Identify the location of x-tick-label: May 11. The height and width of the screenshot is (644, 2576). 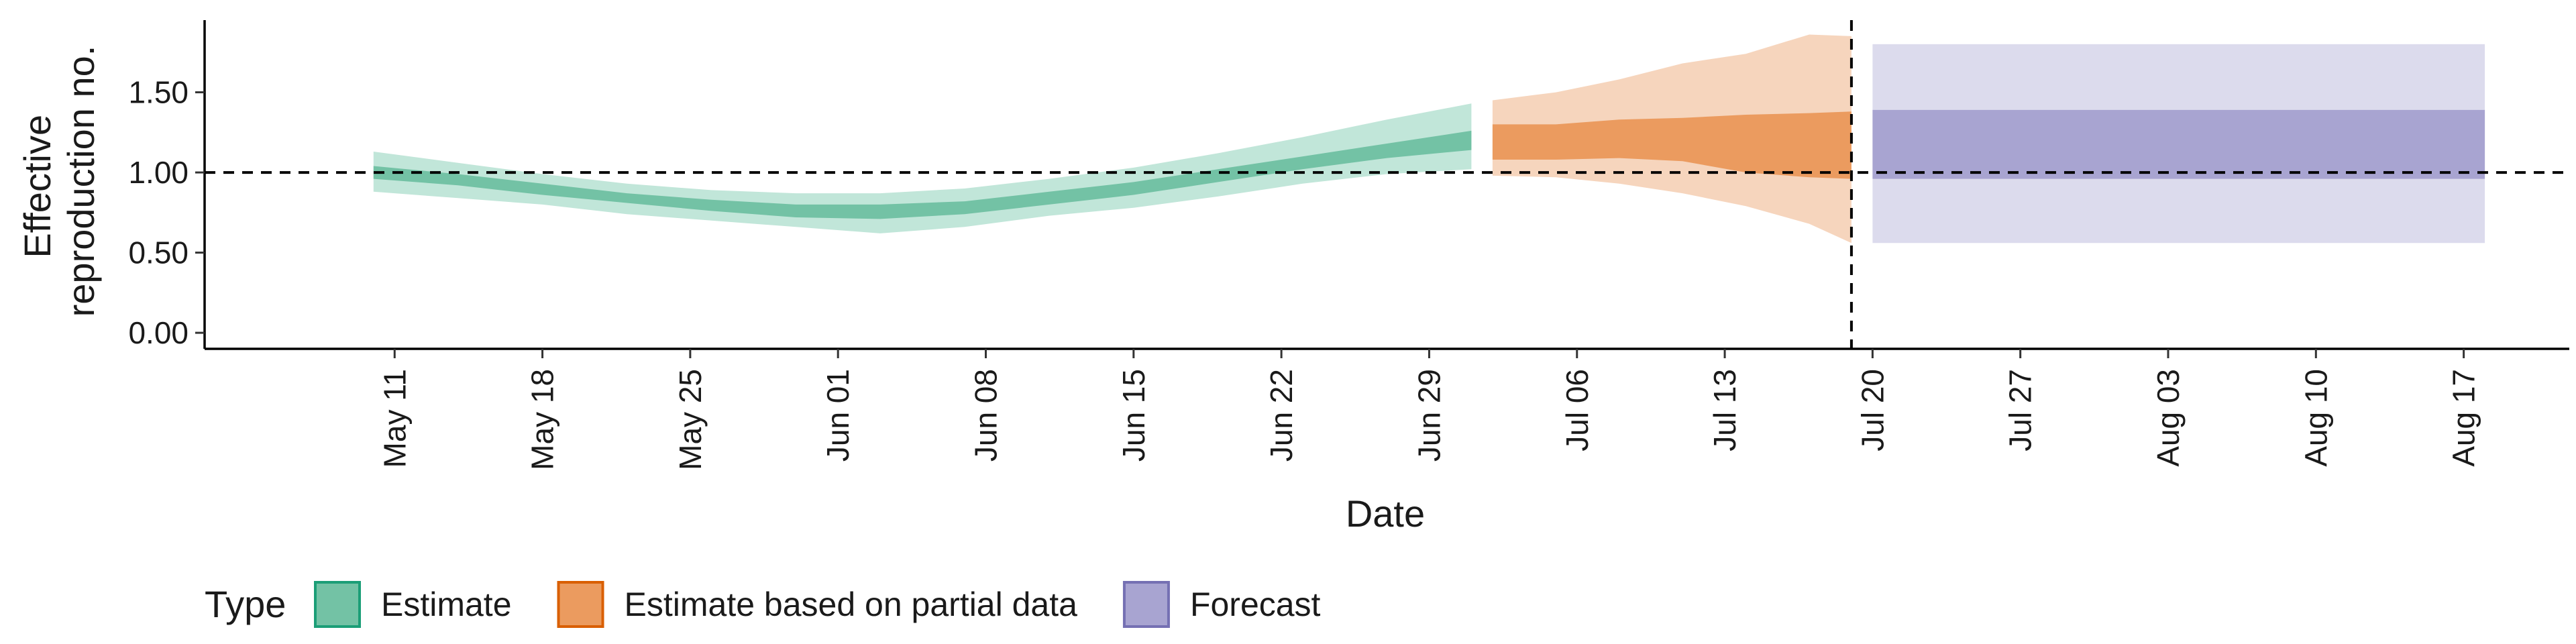
(394, 418).